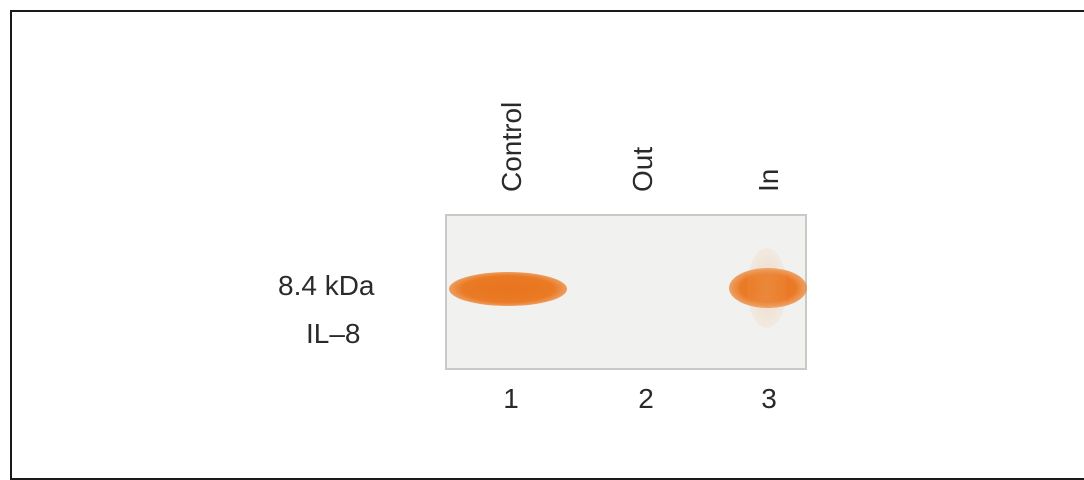  Describe the element at coordinates (626, 292) in the screenshot. I see `gel-panel` at that location.